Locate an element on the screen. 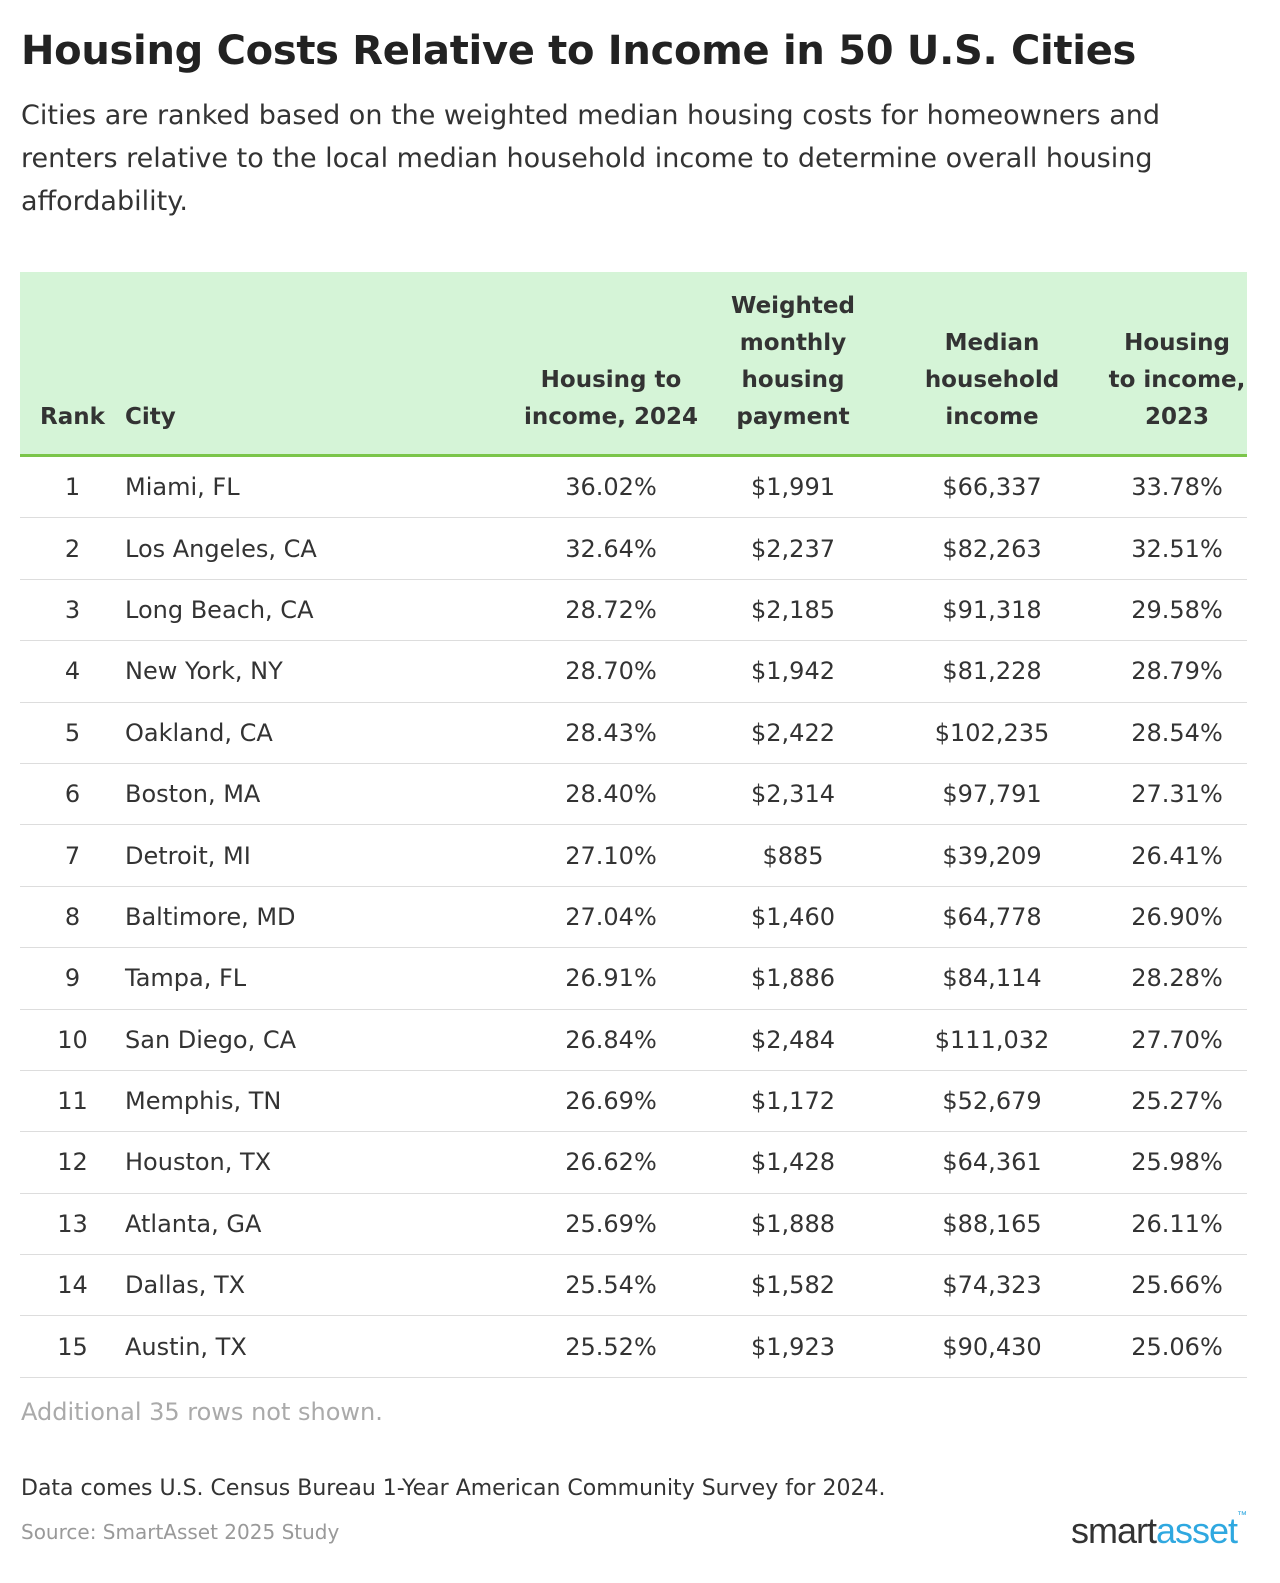  table-cell: $66,337 is located at coordinates (992, 487).